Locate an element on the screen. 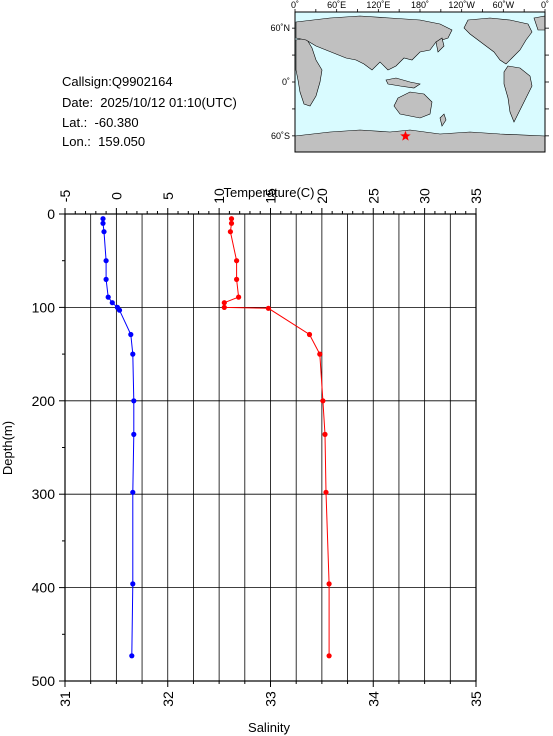 The width and height of the screenshot is (553, 736). map-lon-label: 60˚W is located at coordinates (504, 5).